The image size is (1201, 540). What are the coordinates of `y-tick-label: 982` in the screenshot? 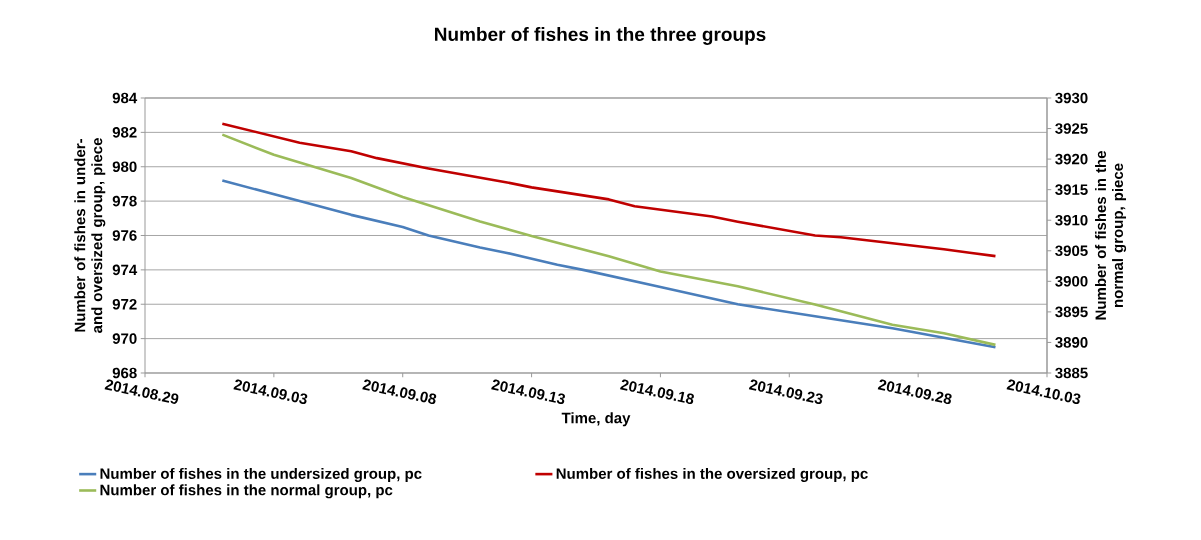 It's located at (124, 132).